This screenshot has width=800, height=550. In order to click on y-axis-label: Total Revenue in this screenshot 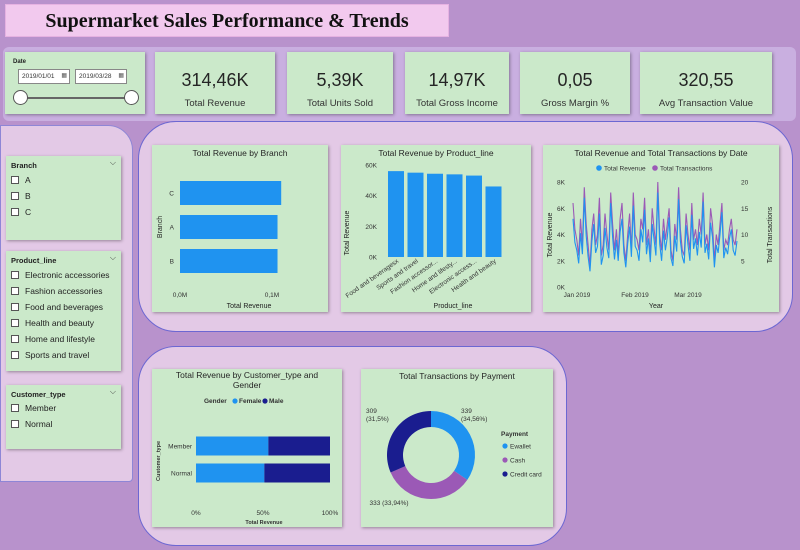, I will do `click(347, 233)`.